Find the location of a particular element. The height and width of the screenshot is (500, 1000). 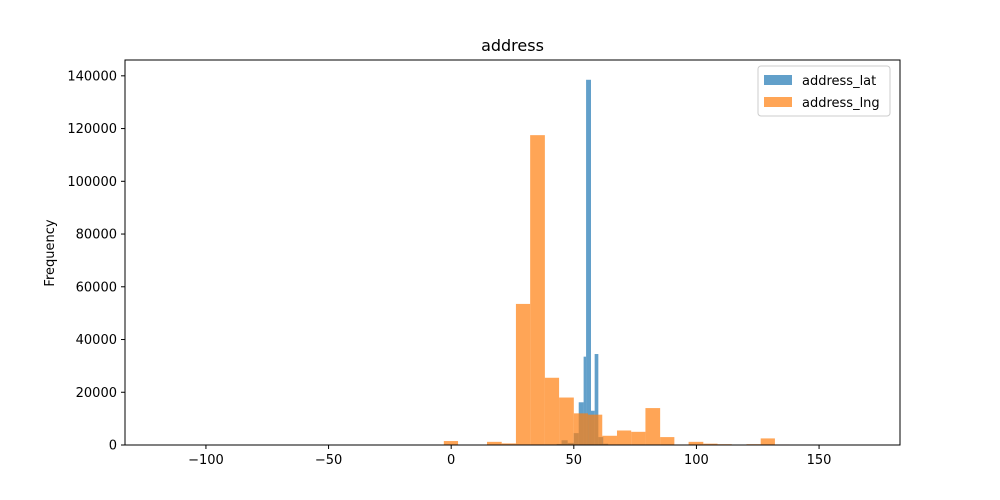

y-tick-label: 100000 is located at coordinates (92, 182).